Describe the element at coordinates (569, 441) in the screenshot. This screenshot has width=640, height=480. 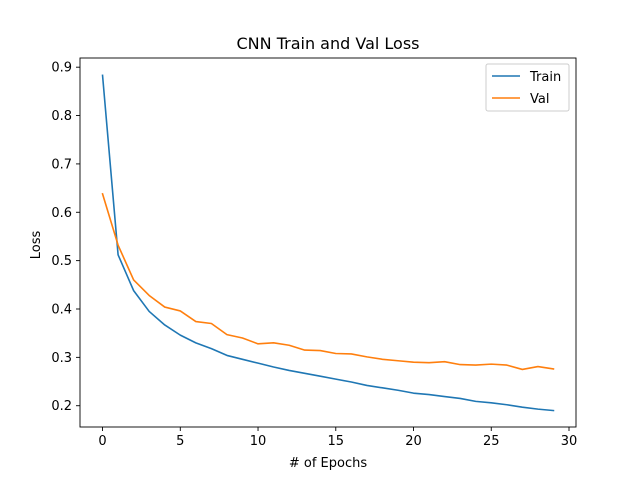
I see `x-tick-label: 30` at that location.